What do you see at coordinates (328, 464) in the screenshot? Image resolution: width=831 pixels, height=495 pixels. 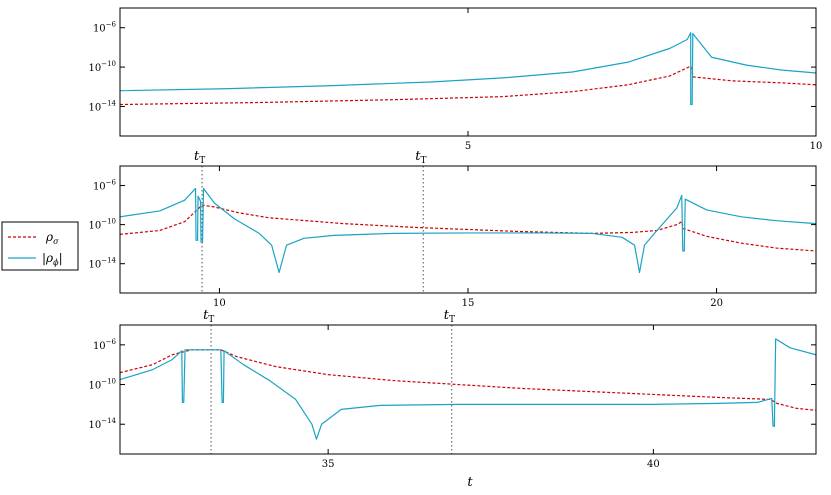 I see `x-tick-label: 35` at bounding box center [328, 464].